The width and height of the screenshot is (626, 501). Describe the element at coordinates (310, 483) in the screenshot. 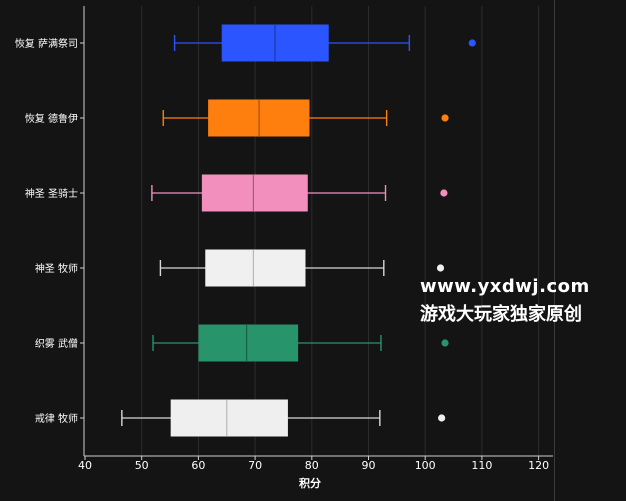

I see `x-axis-label: 积分` at that location.